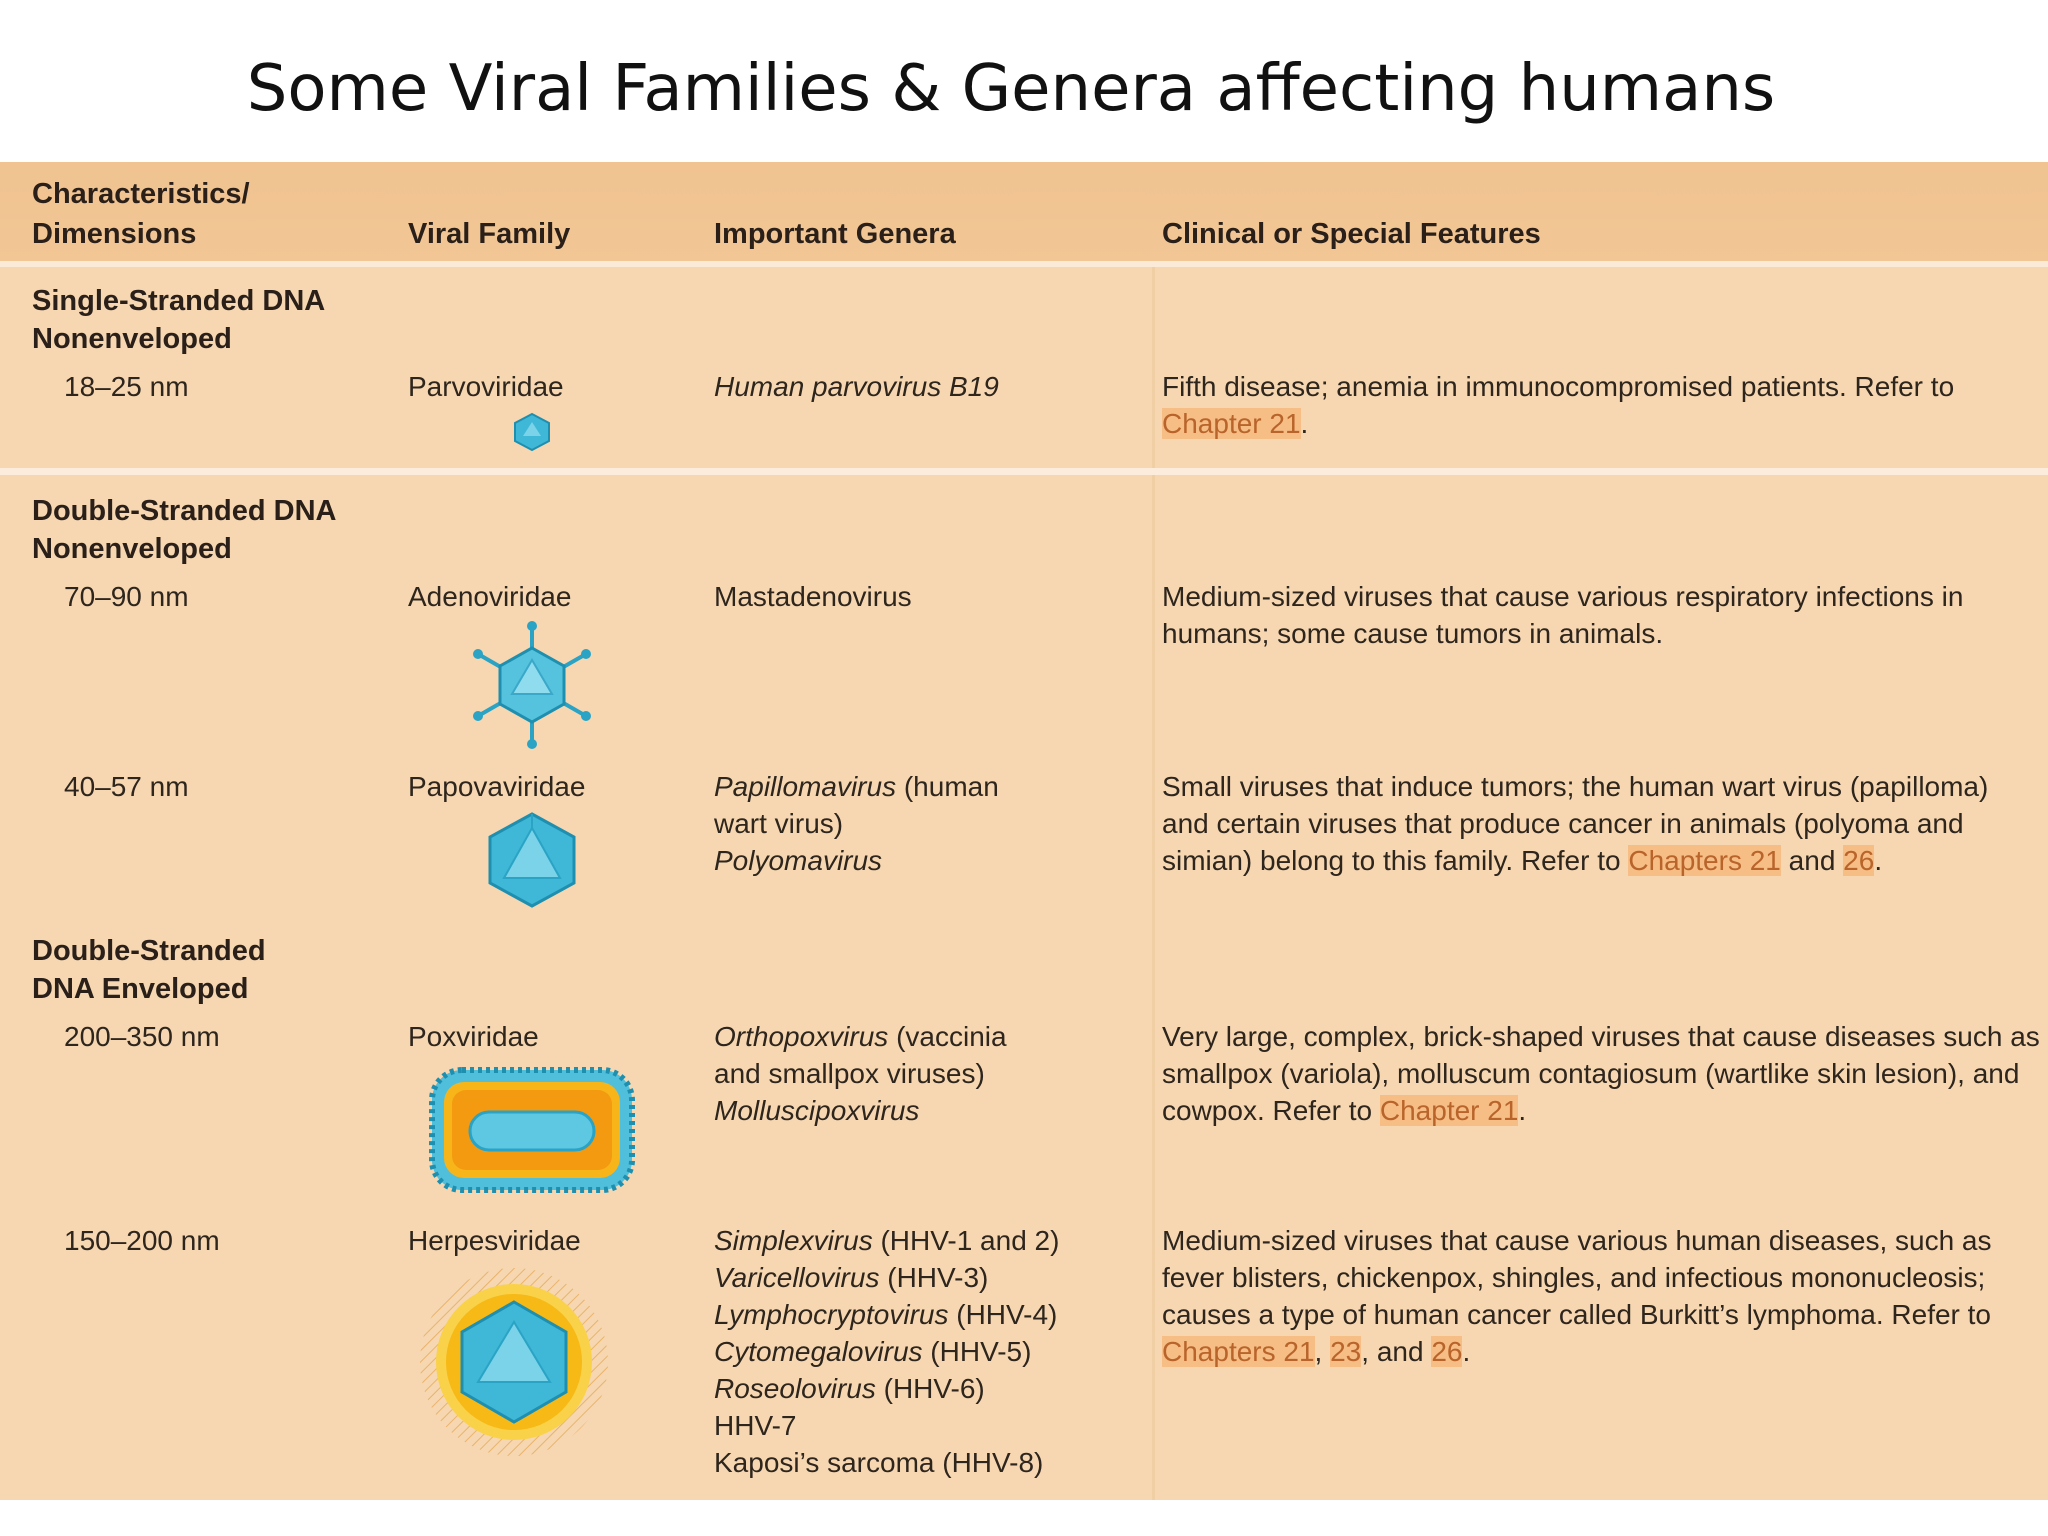  What do you see at coordinates (805, 786) in the screenshot?
I see `genus-name: Papillomavirus` at bounding box center [805, 786].